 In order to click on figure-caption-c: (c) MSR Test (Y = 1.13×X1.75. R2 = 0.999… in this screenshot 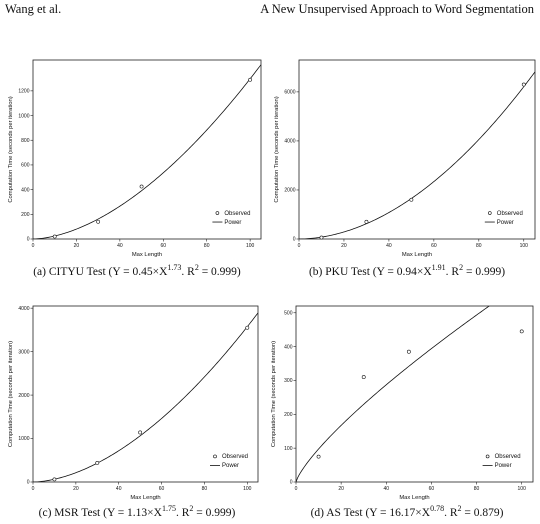, I will do `click(137, 513)`.